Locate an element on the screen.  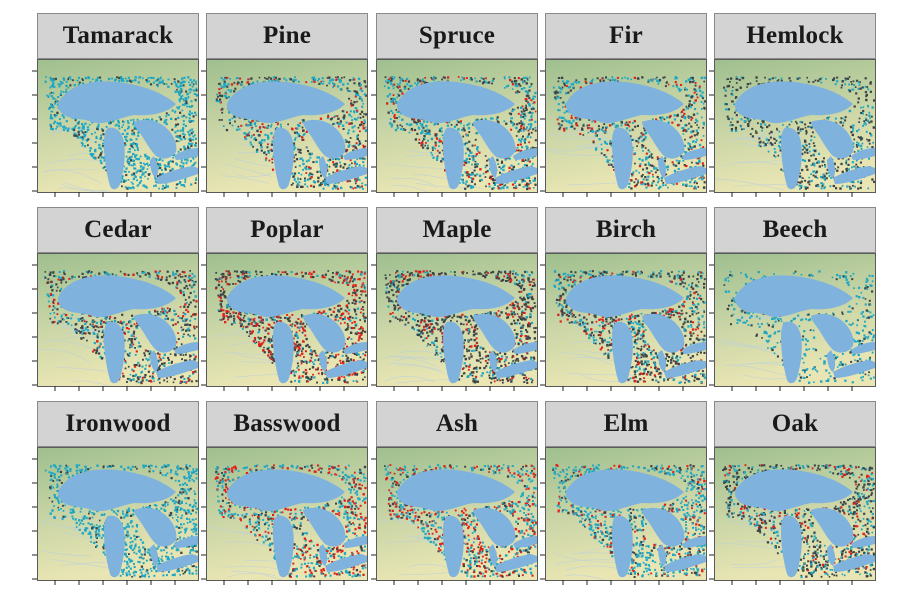
map-panel-spruce: Spruce is located at coordinates (454, 105).